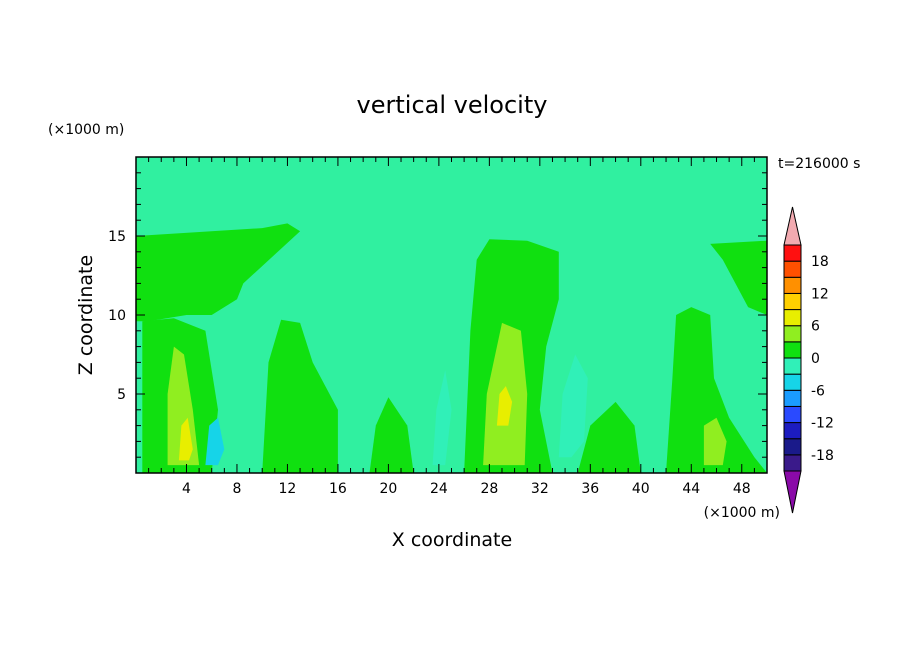  What do you see at coordinates (439, 489) in the screenshot?
I see `x-tick-label: 24` at bounding box center [439, 489].